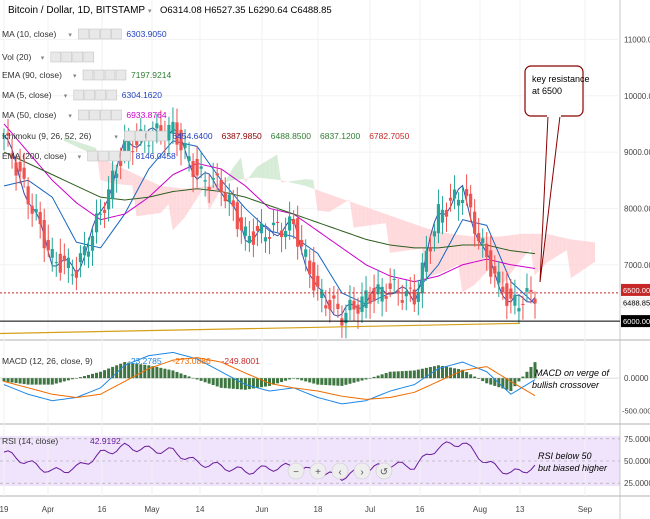  What do you see at coordinates (260, 328) in the screenshot?
I see `trendline` at bounding box center [260, 328].